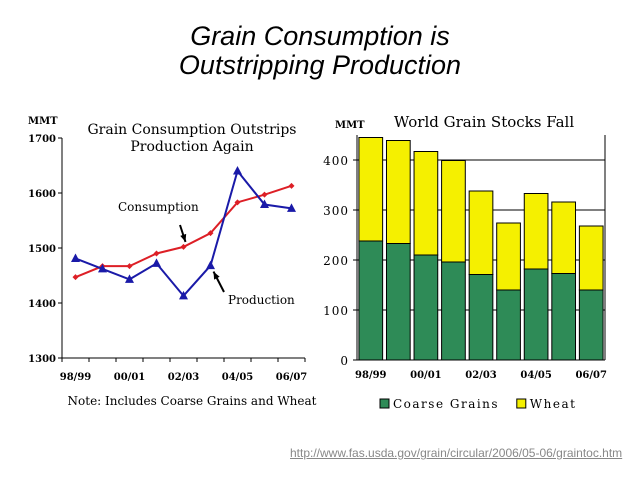 The height and width of the screenshot is (480, 640). What do you see at coordinates (336, 211) in the screenshot?
I see `right-y-tick-label: 300` at bounding box center [336, 211].